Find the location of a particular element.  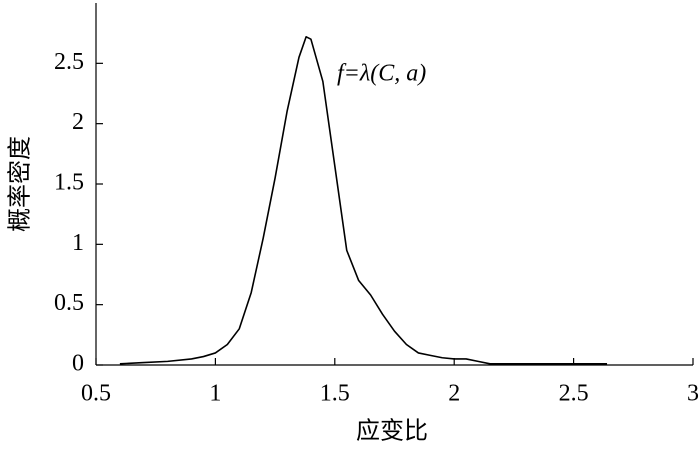

x-tick-label: 3 is located at coordinates (693, 394).